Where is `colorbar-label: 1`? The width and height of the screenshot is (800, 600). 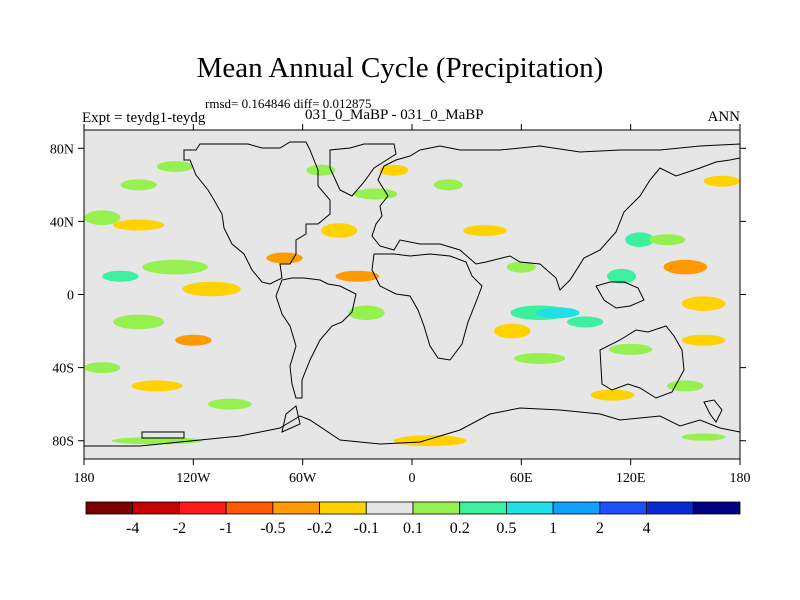
colorbar-label: 1 is located at coordinates (553, 528).